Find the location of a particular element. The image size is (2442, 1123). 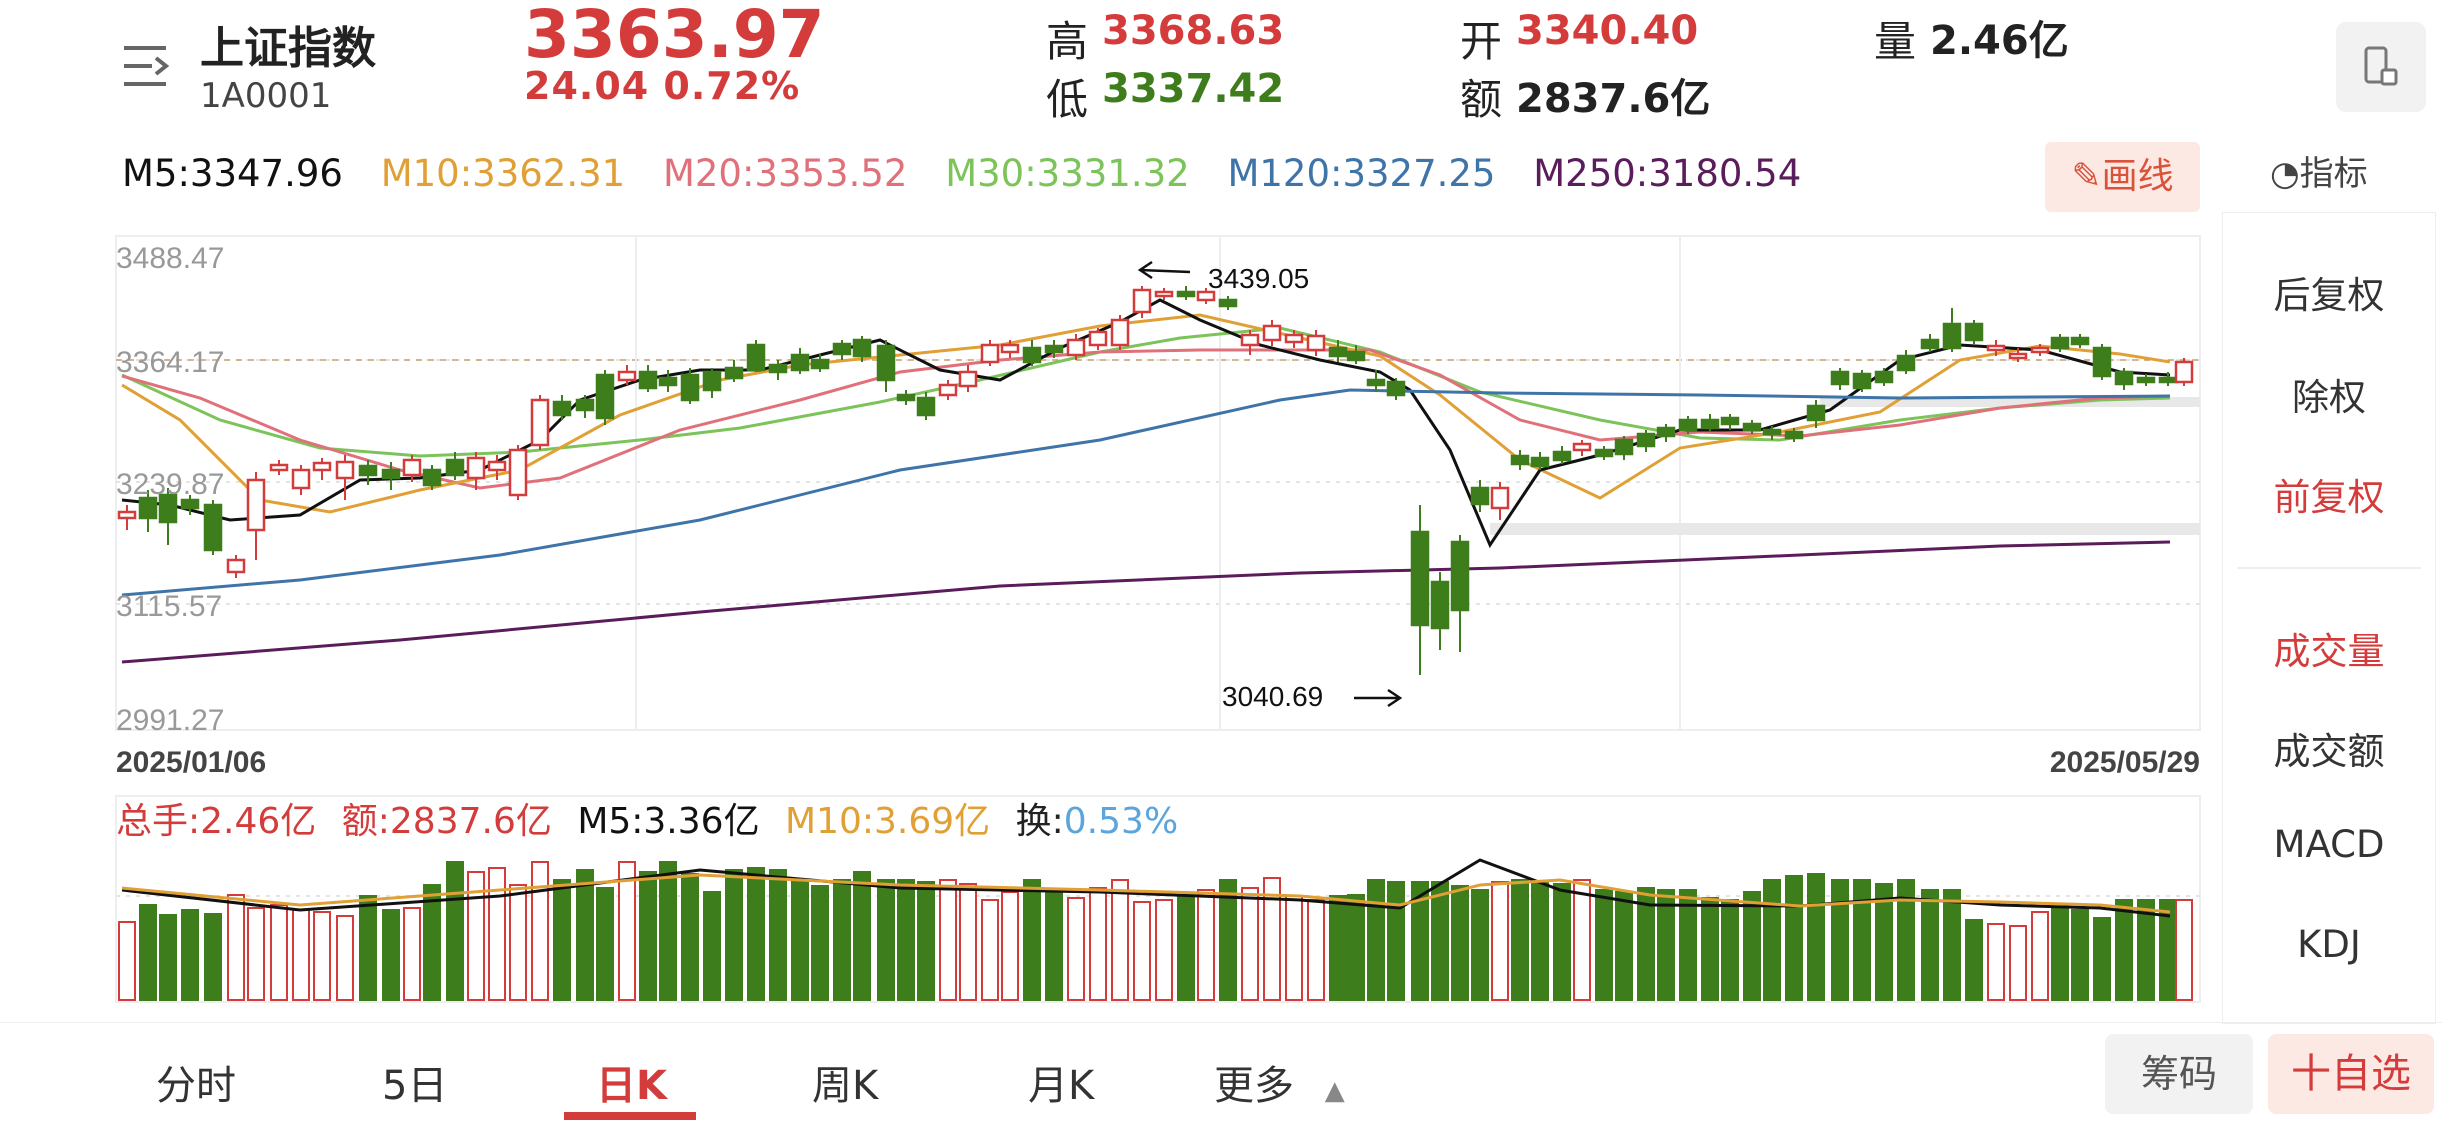

volume-label: 量 is located at coordinates (1895, 41).